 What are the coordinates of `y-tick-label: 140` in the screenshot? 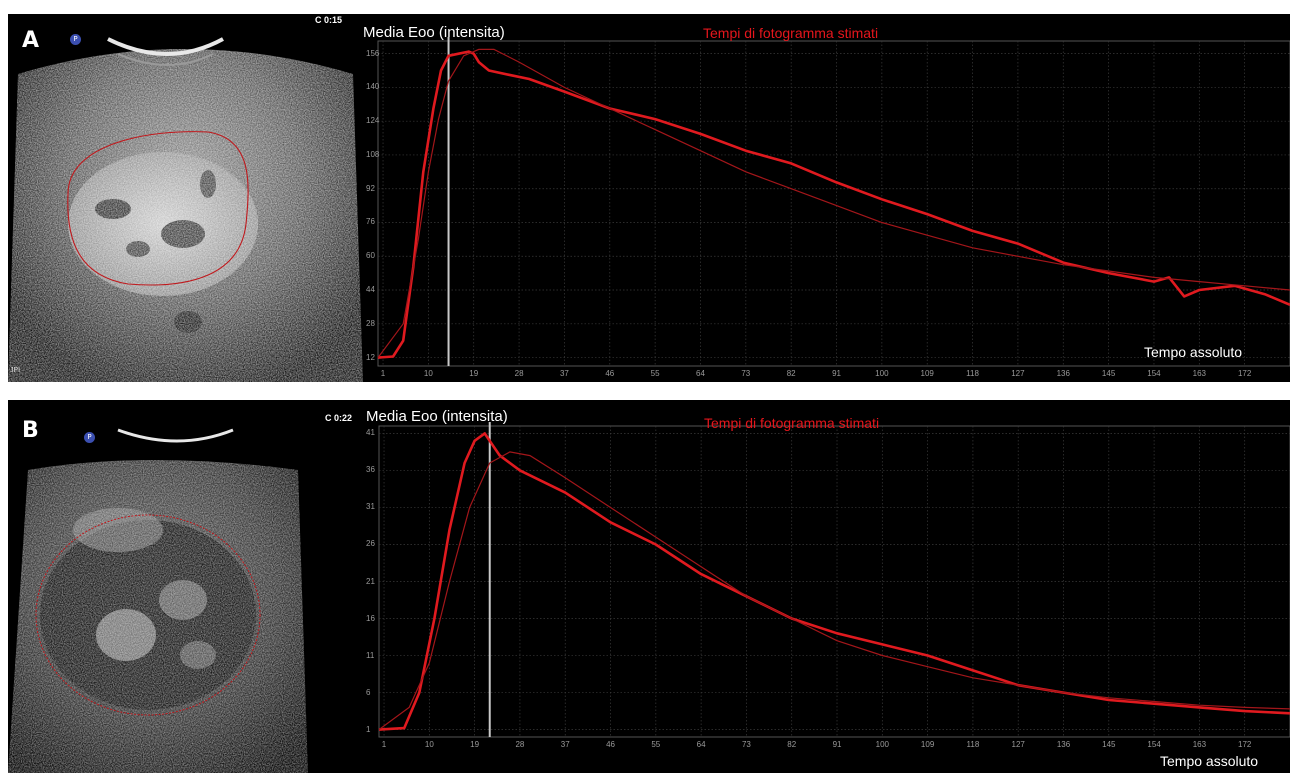 It's located at (373, 87).